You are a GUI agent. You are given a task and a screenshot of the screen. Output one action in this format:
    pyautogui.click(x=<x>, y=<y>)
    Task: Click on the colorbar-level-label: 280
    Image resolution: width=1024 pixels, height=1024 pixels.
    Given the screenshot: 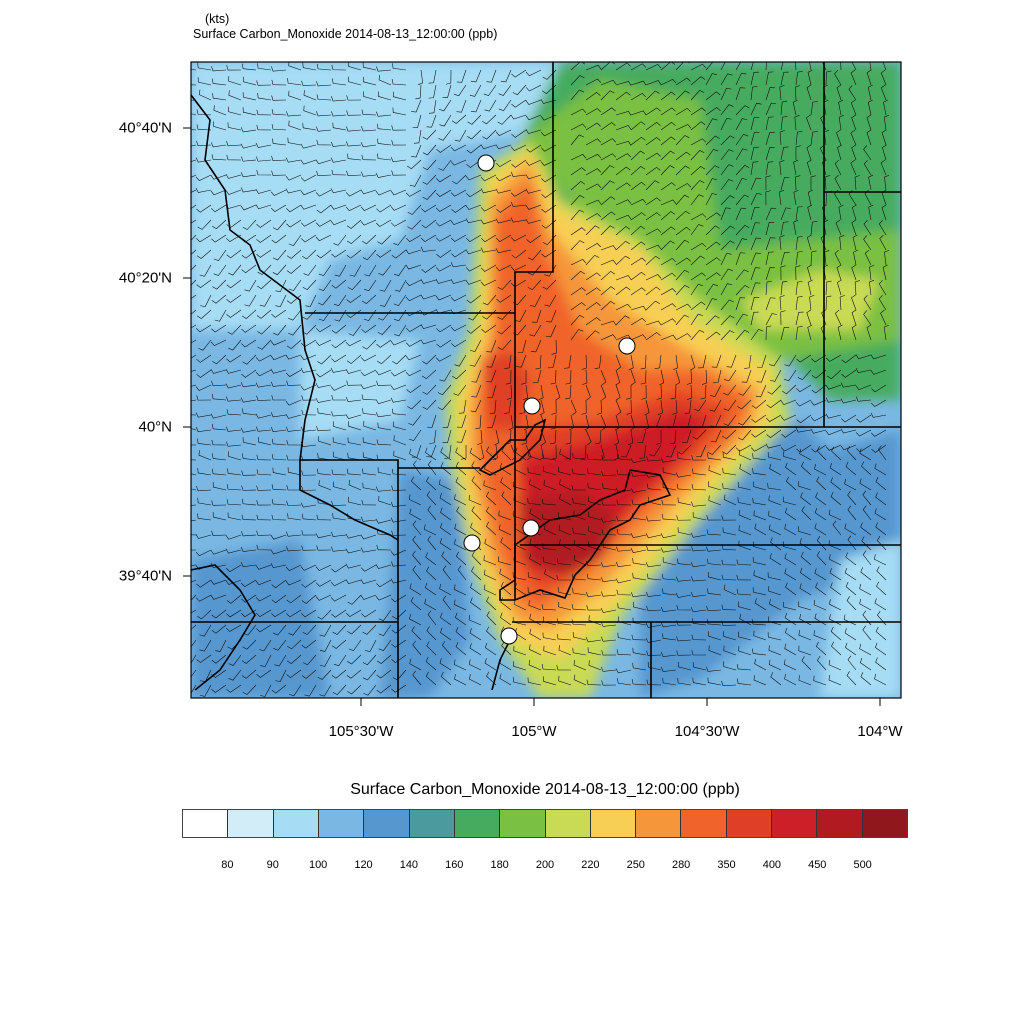 What is the action you would take?
    pyautogui.click(x=681, y=865)
    